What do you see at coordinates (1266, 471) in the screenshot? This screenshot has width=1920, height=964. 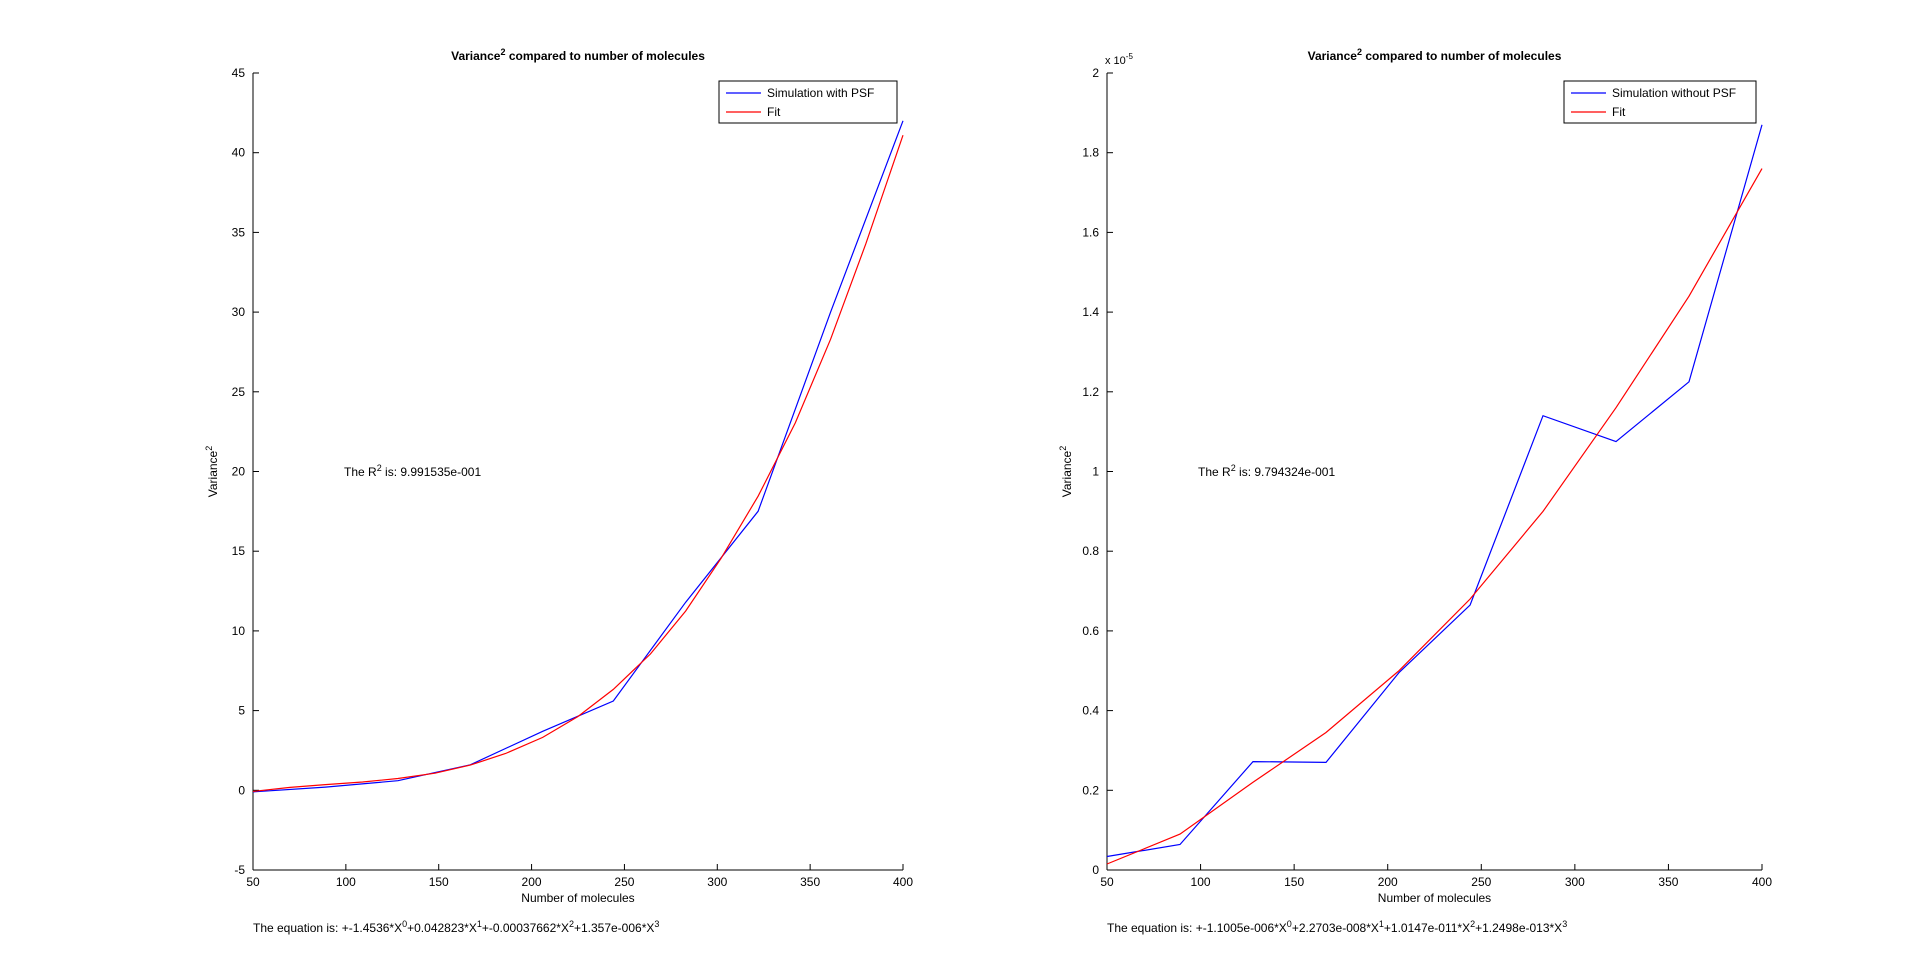 I see `r-squared-annotation: The R2 is: 9.794324e-001` at bounding box center [1266, 471].